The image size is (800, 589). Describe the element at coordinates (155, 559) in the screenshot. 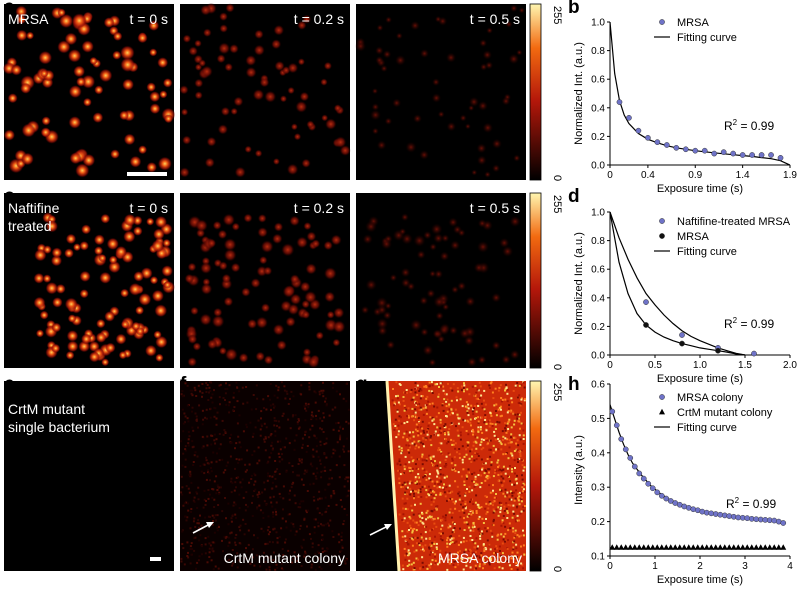

I see `scale-bar-e` at that location.